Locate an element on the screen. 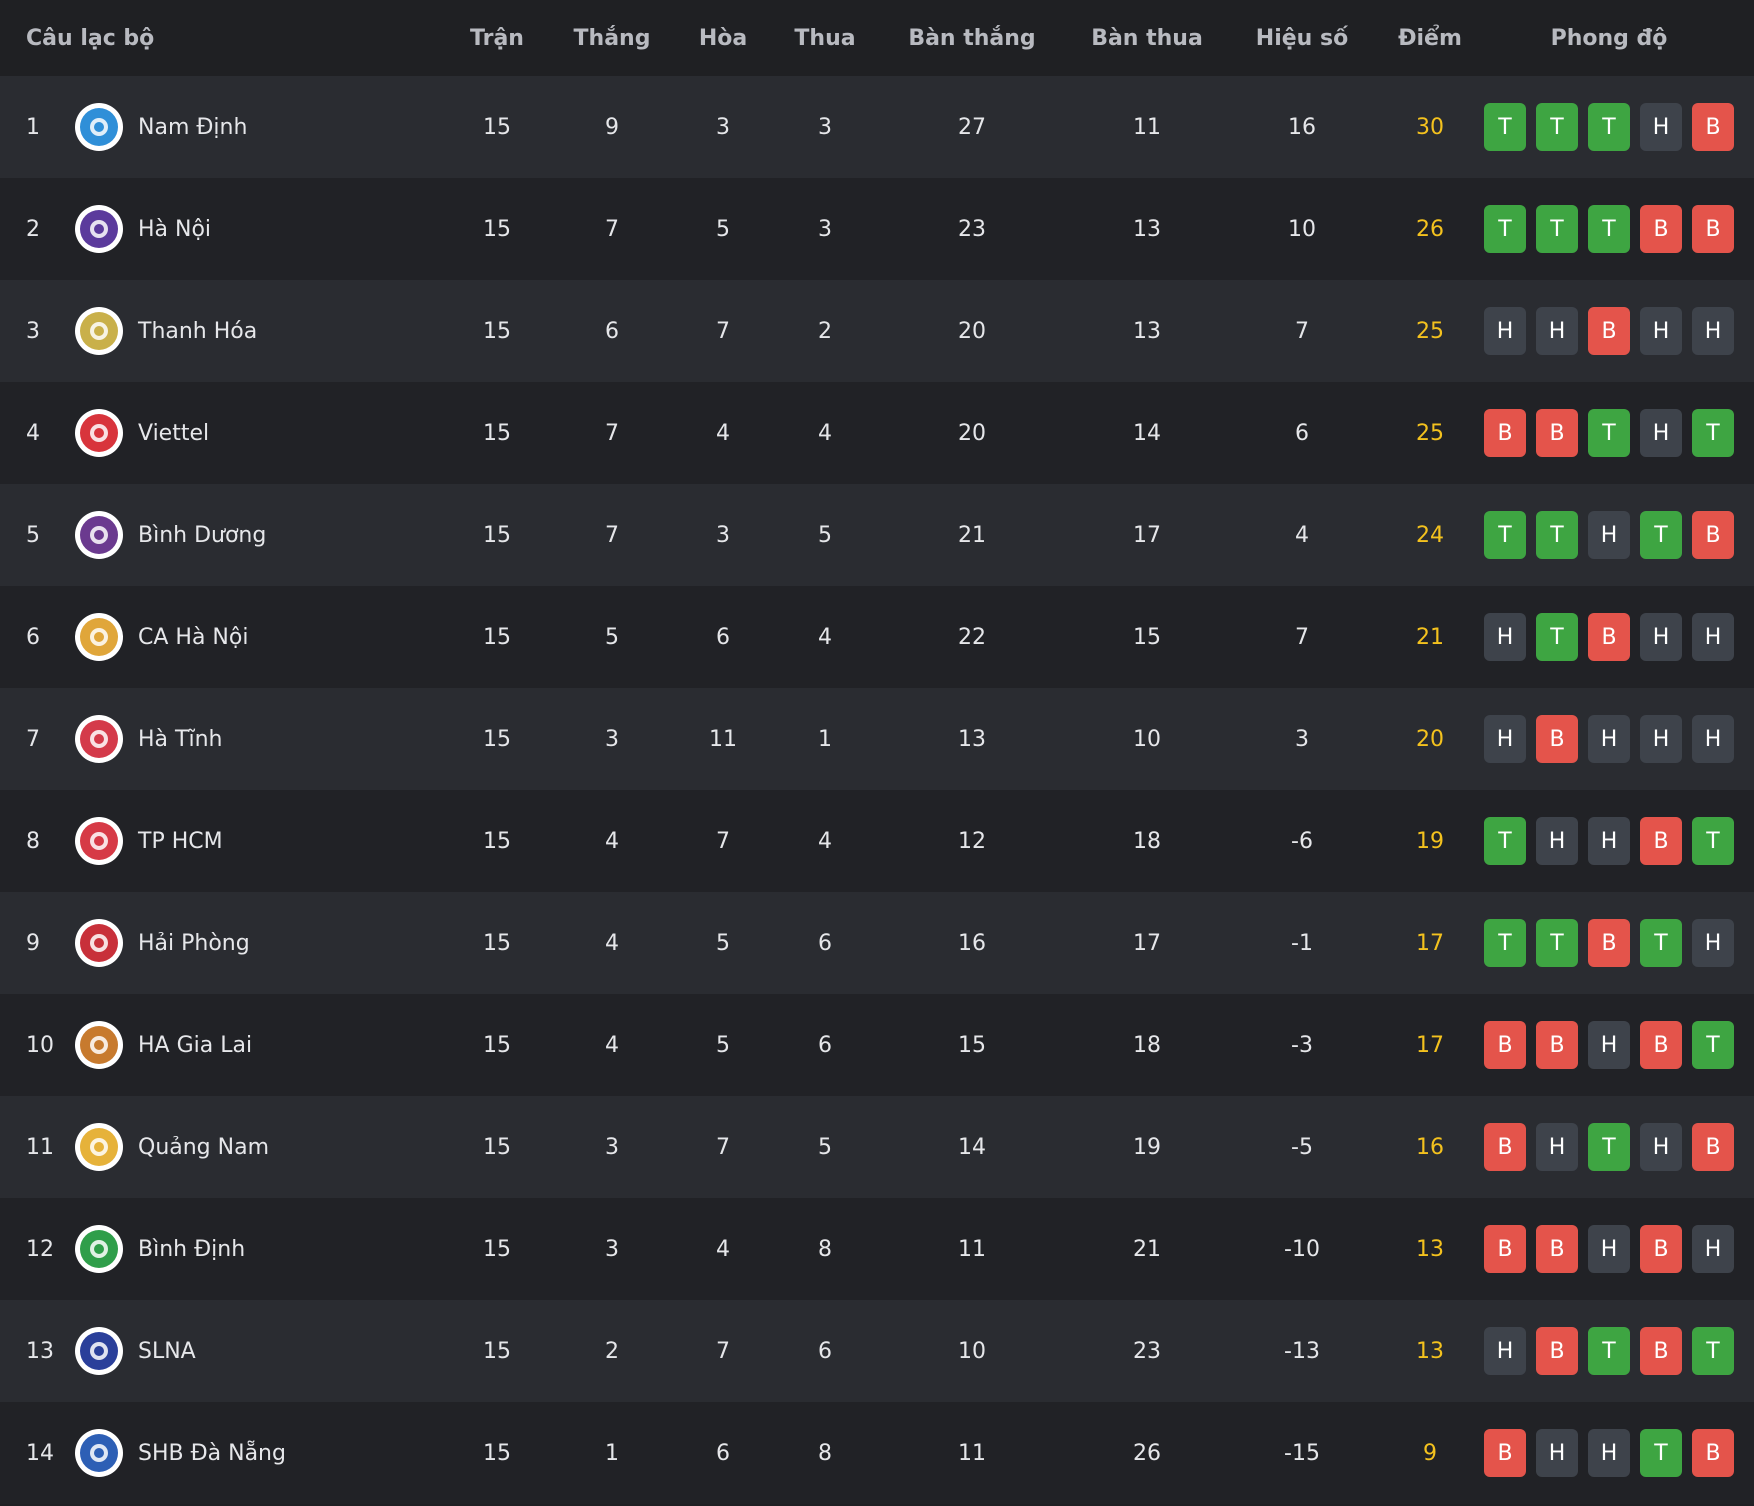  header-points: Điểm is located at coordinates (1430, 38).